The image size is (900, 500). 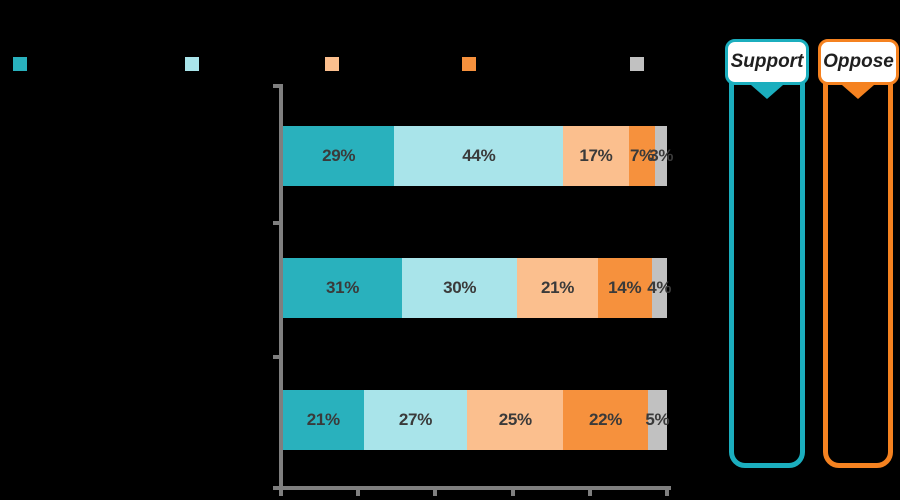 I want to click on bar-segment-series-4-orange: 14%, so click(x=624, y=288).